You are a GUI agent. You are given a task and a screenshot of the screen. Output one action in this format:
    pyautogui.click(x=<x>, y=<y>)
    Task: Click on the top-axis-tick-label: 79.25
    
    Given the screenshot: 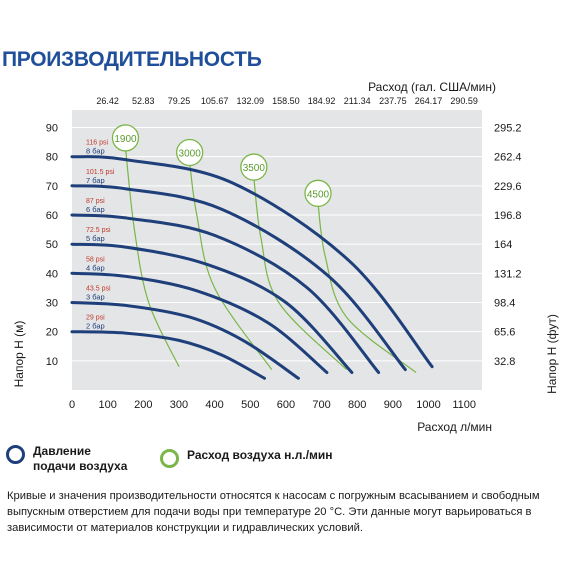 What is the action you would take?
    pyautogui.click(x=179, y=101)
    